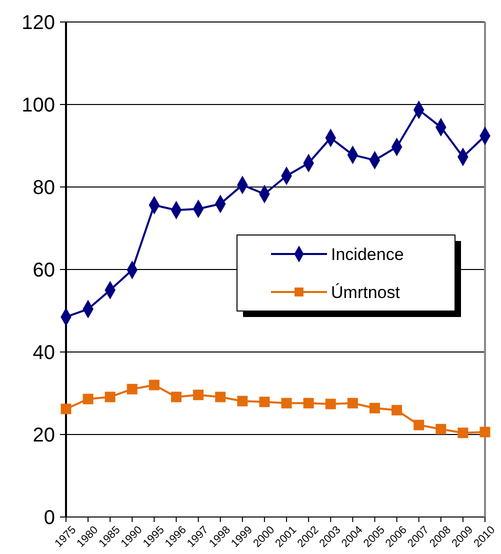  What do you see at coordinates (49, 518) in the screenshot?
I see `y-tick-label: 0` at bounding box center [49, 518].